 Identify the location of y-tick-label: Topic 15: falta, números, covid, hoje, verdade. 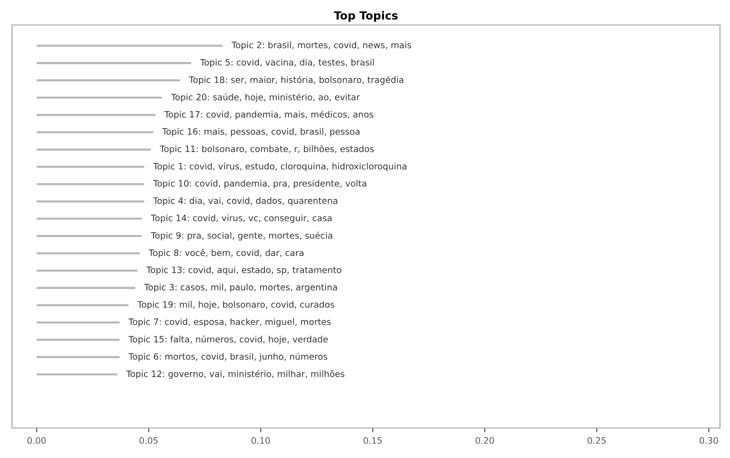
(228, 339).